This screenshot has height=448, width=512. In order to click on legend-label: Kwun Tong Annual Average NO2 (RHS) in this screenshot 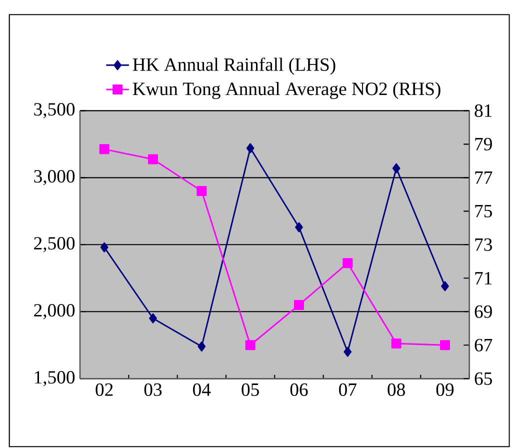, I will do `click(286, 91)`.